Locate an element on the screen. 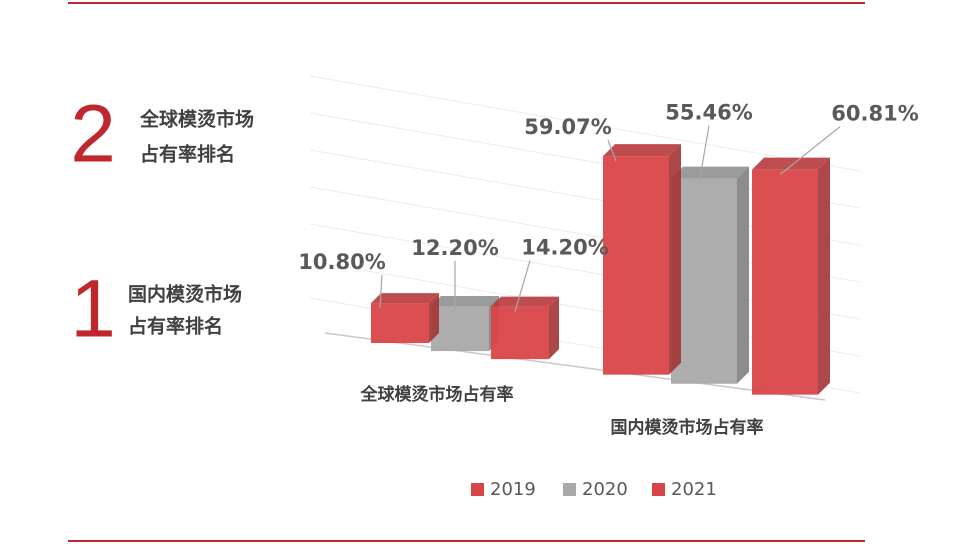  legend-label: 2020 is located at coordinates (605, 489).